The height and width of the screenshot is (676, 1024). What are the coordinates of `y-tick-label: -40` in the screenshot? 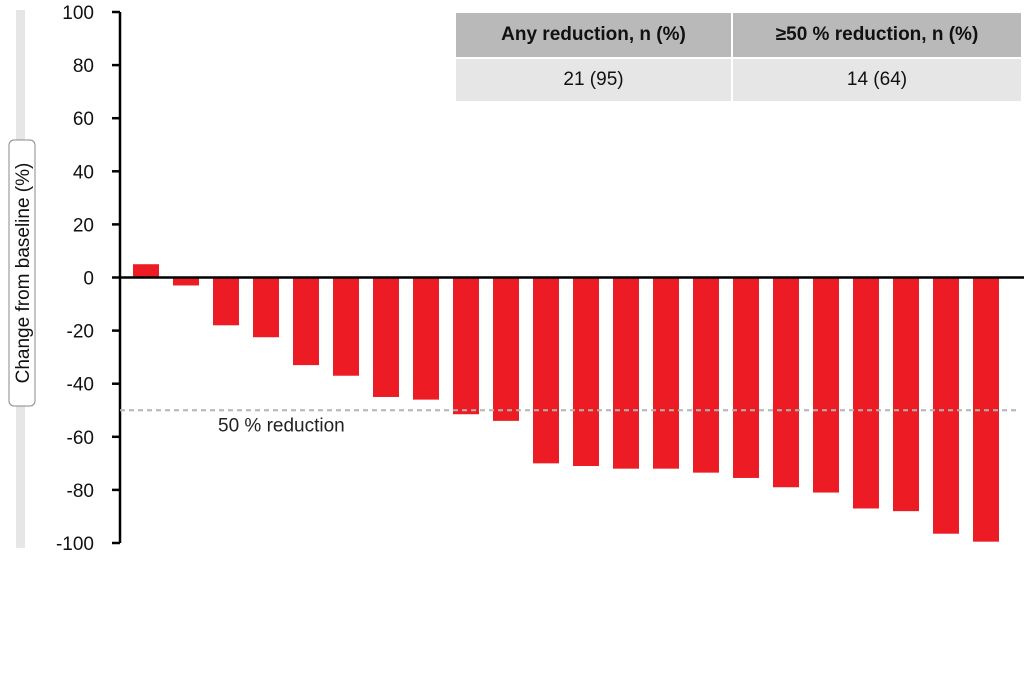 It's located at (80, 385).